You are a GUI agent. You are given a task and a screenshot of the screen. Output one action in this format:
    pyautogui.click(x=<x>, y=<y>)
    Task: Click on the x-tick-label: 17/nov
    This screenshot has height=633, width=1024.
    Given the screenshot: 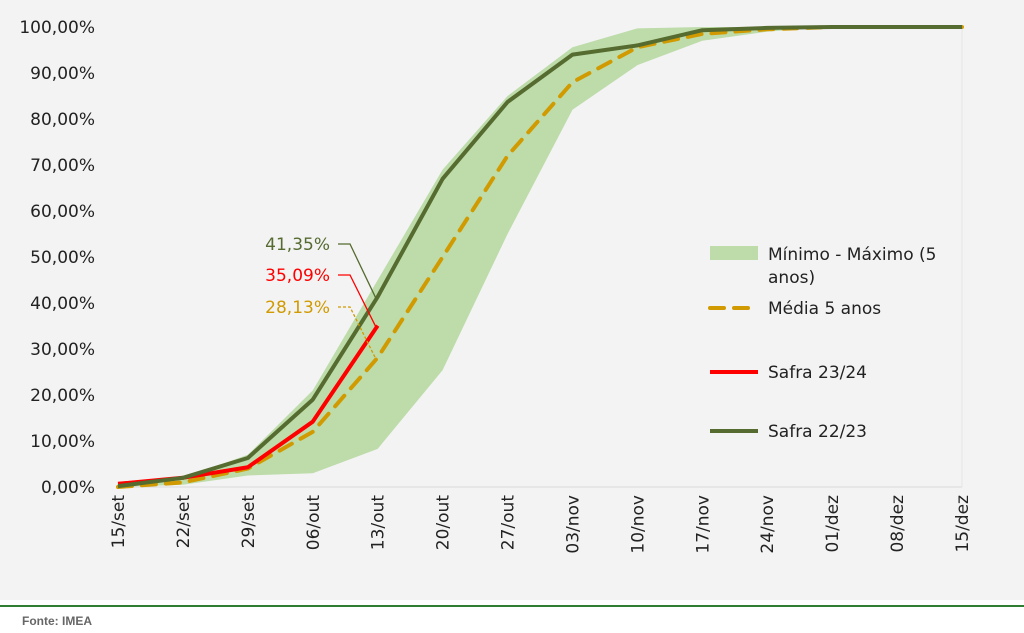 What is the action you would take?
    pyautogui.click(x=703, y=524)
    